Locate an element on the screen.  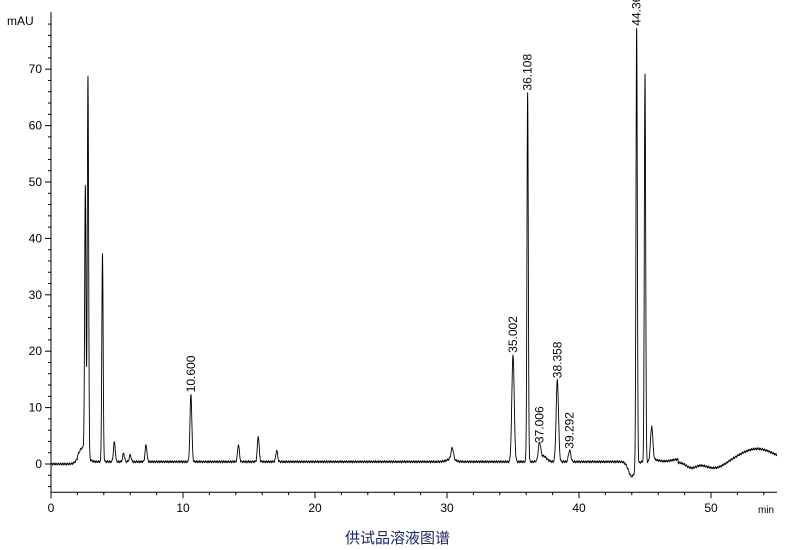
peak-label: 37.006 is located at coordinates (539, 424).